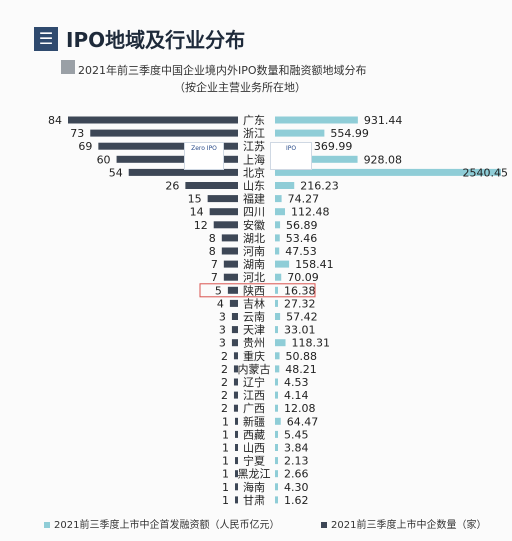 Image resolution: width=512 pixels, height=541 pixels. Describe the element at coordinates (296, 500) in the screenshot. I see `amount-value-label: 1.62` at that location.